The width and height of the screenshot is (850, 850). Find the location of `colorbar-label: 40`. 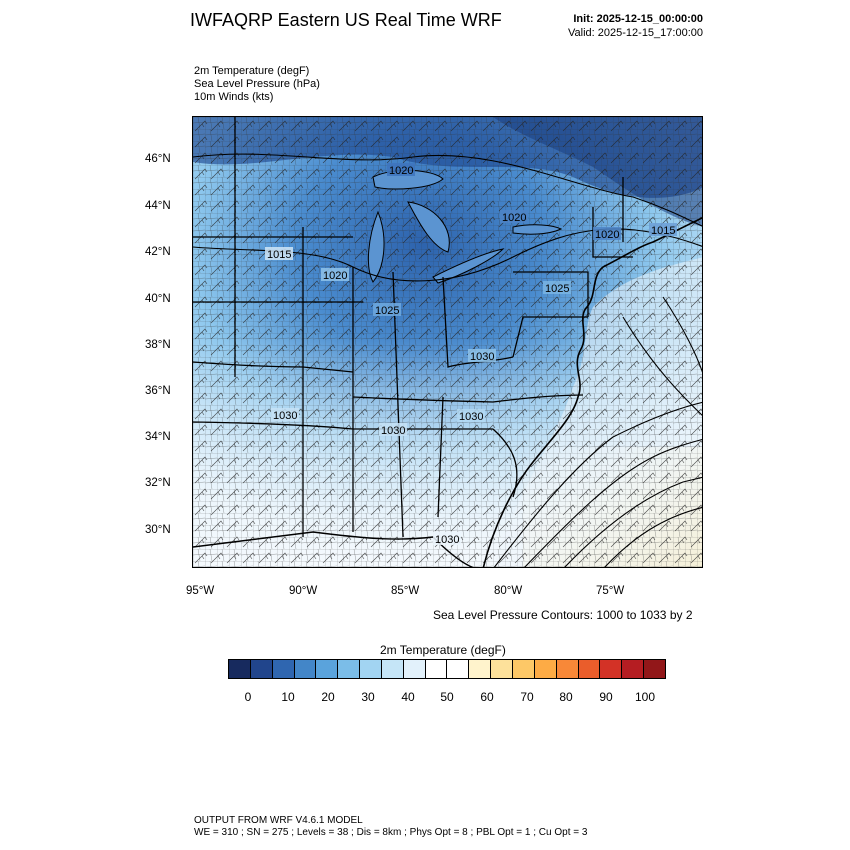

colorbar-label: 40 is located at coordinates (408, 697).